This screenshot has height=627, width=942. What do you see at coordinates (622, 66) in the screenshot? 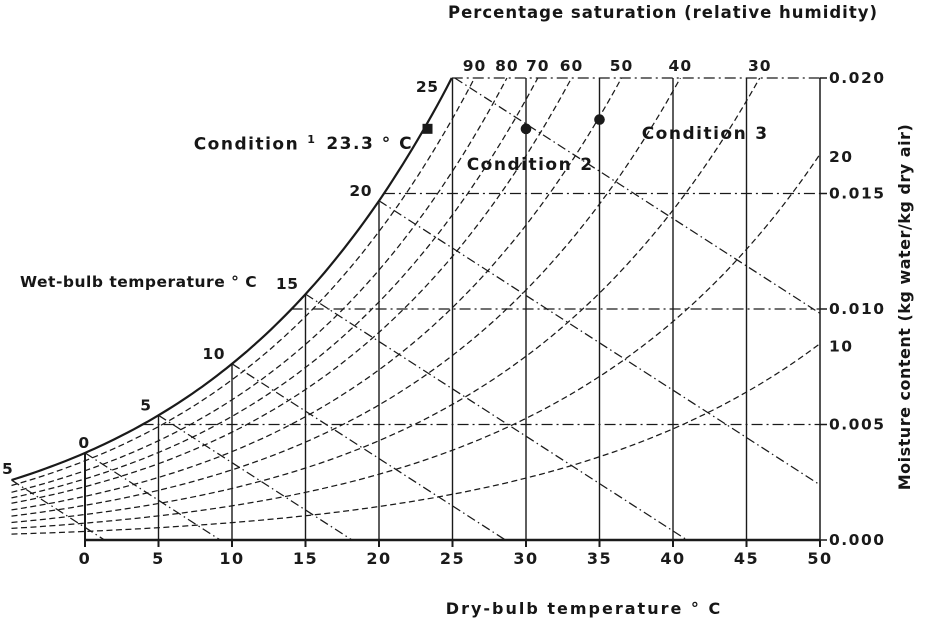
I see `pct-saturation-label-50: 50` at bounding box center [622, 66].